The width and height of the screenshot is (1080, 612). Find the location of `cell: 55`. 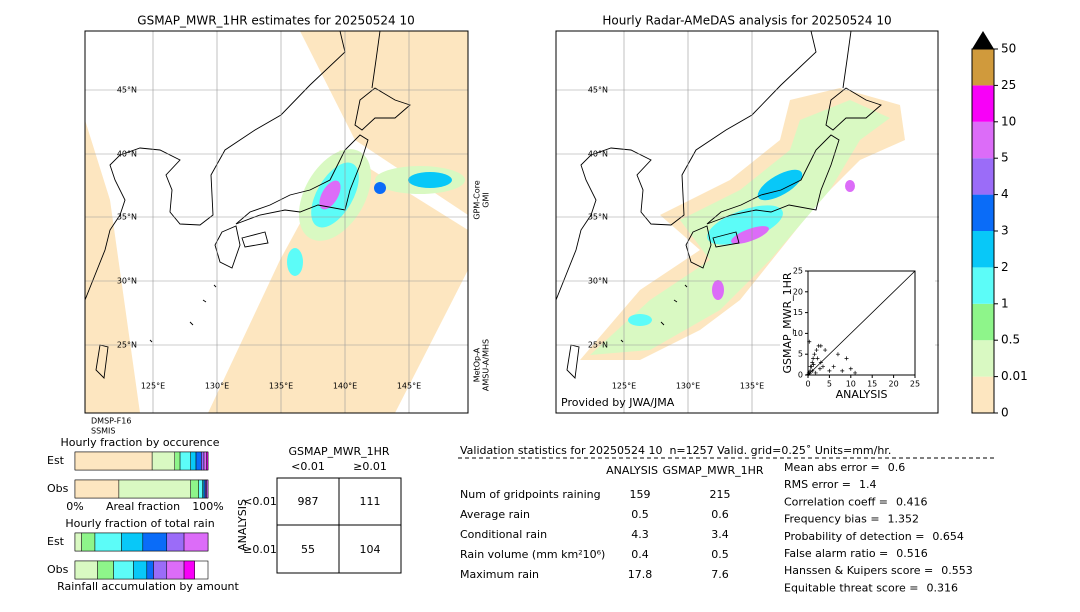

cell: 55 is located at coordinates (308, 549).